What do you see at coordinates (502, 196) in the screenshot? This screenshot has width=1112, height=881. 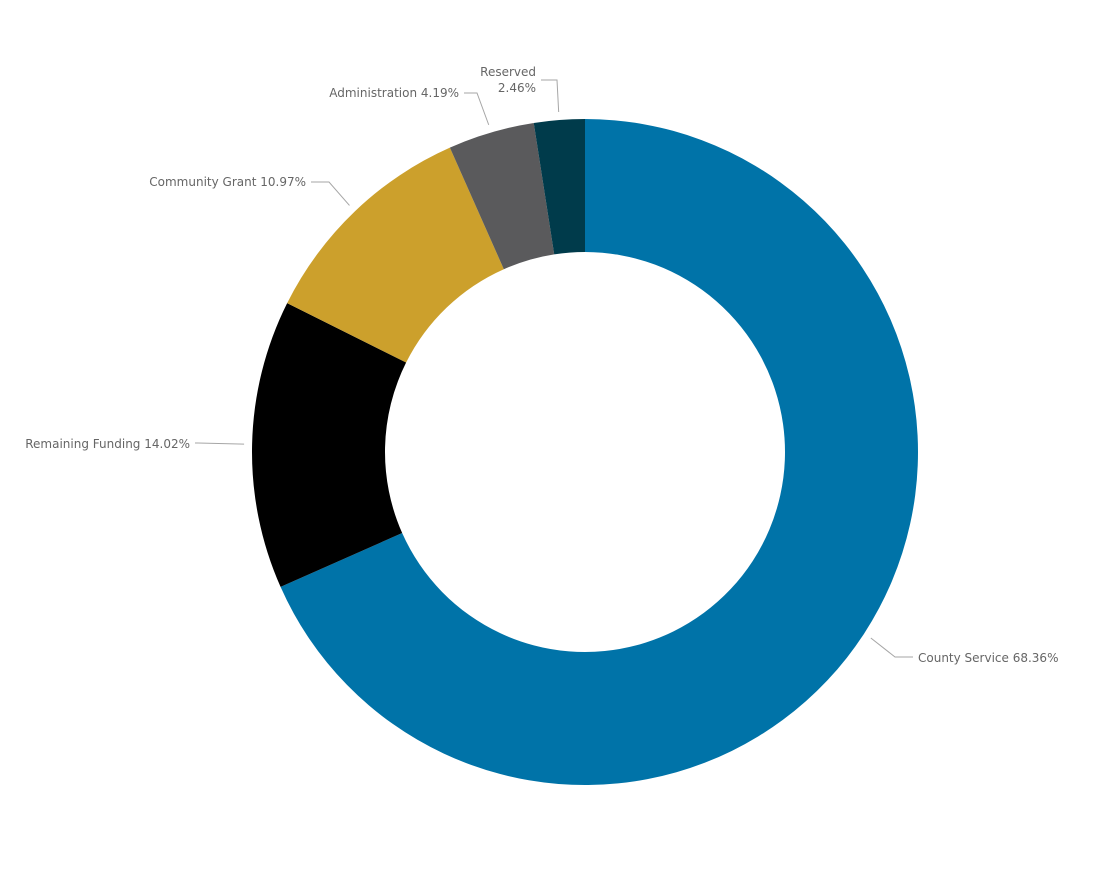 I see `slice-administration` at bounding box center [502, 196].